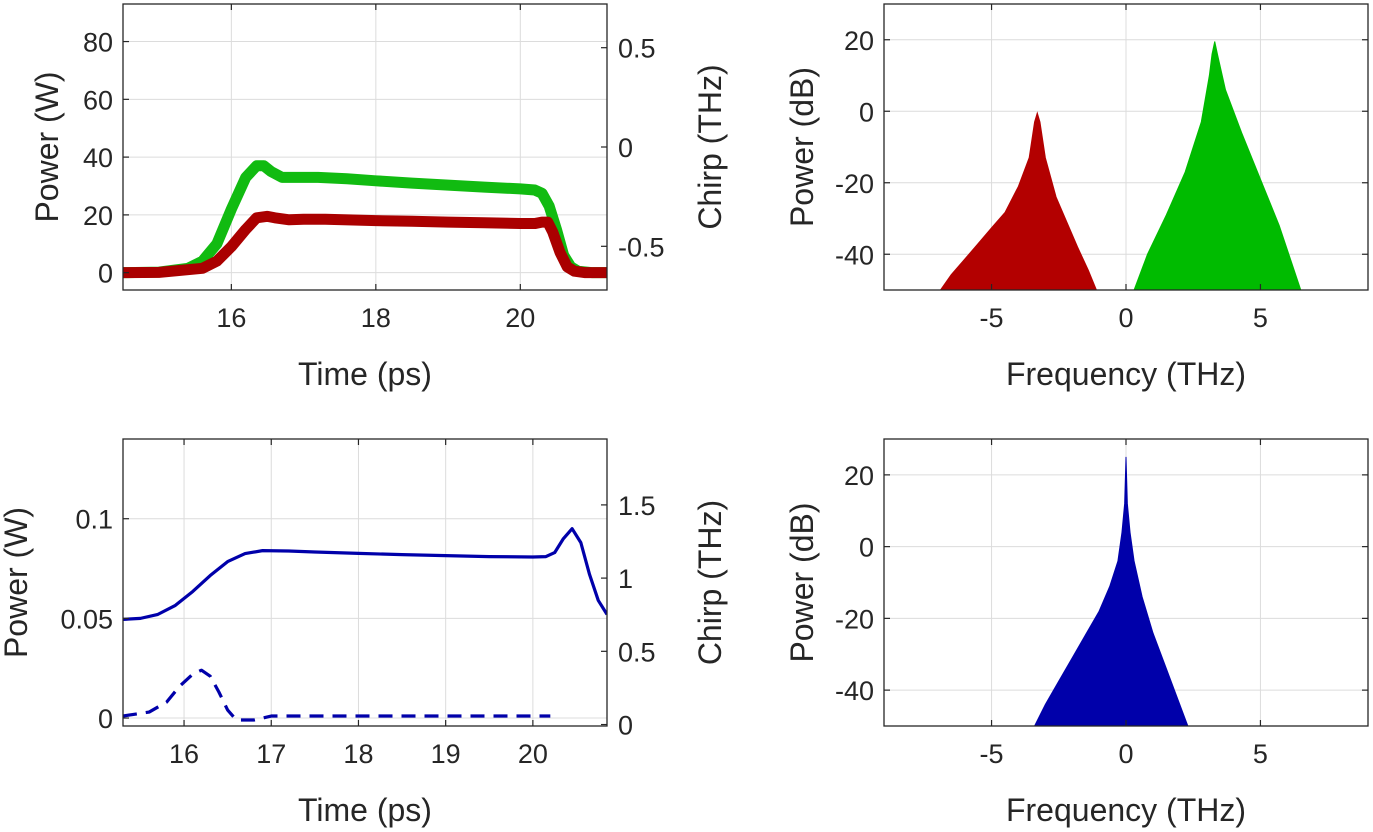 This screenshot has height=832, width=1373. What do you see at coordinates (98, 100) in the screenshot?
I see `y-tick-label: 60` at bounding box center [98, 100].